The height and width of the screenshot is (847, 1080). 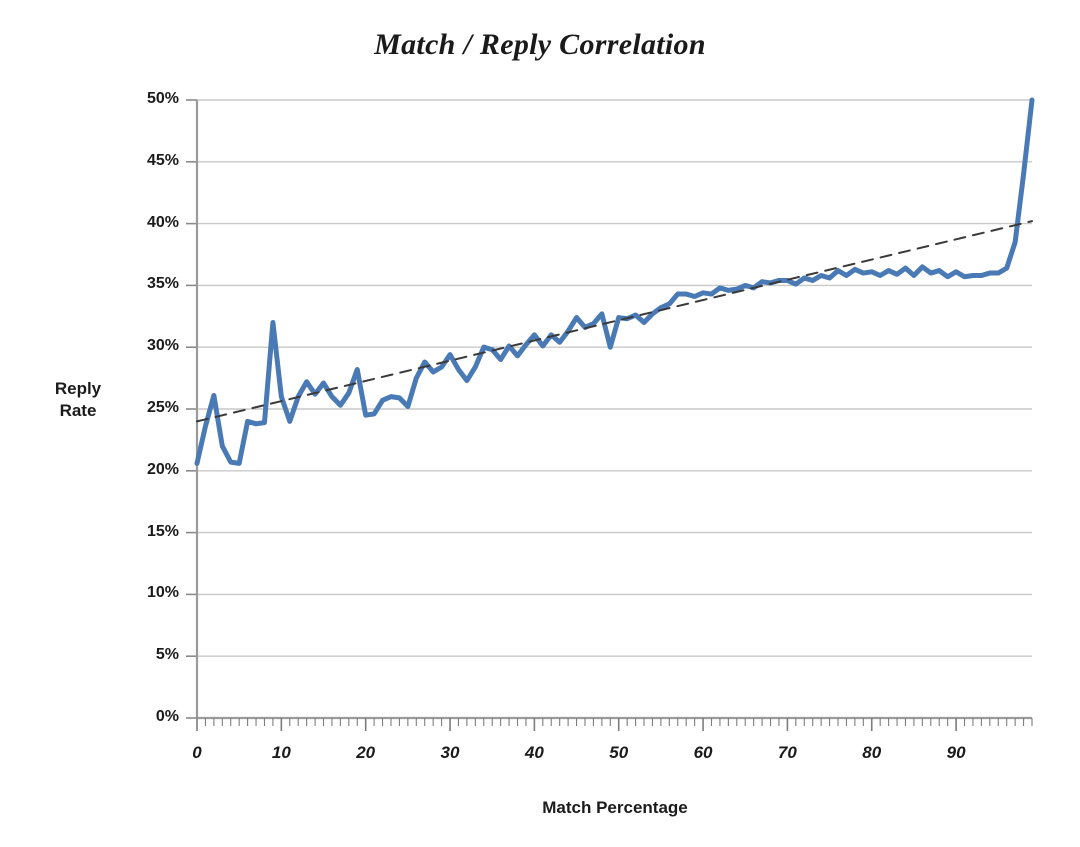 I want to click on y-axis-title-line-2: Rate, so click(x=78, y=410).